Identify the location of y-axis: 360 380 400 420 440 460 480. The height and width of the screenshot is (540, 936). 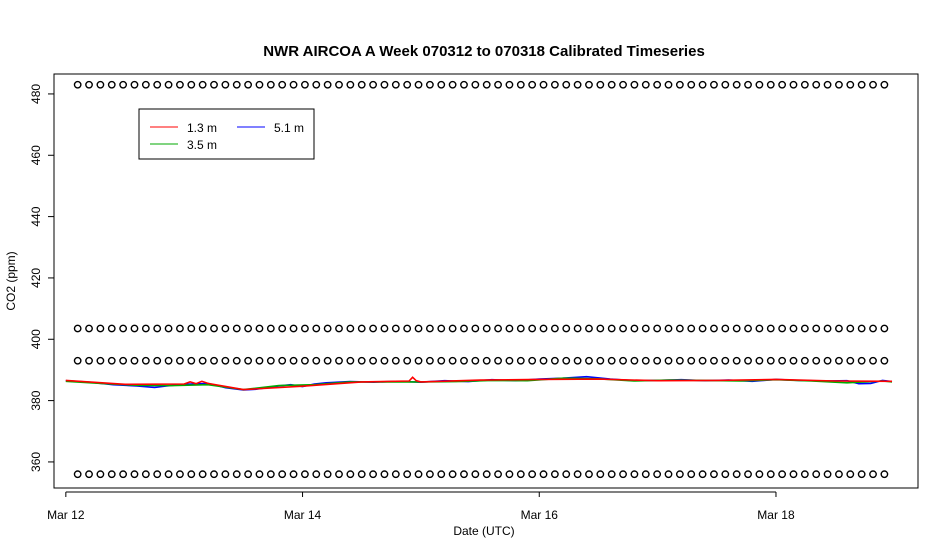
(41, 278).